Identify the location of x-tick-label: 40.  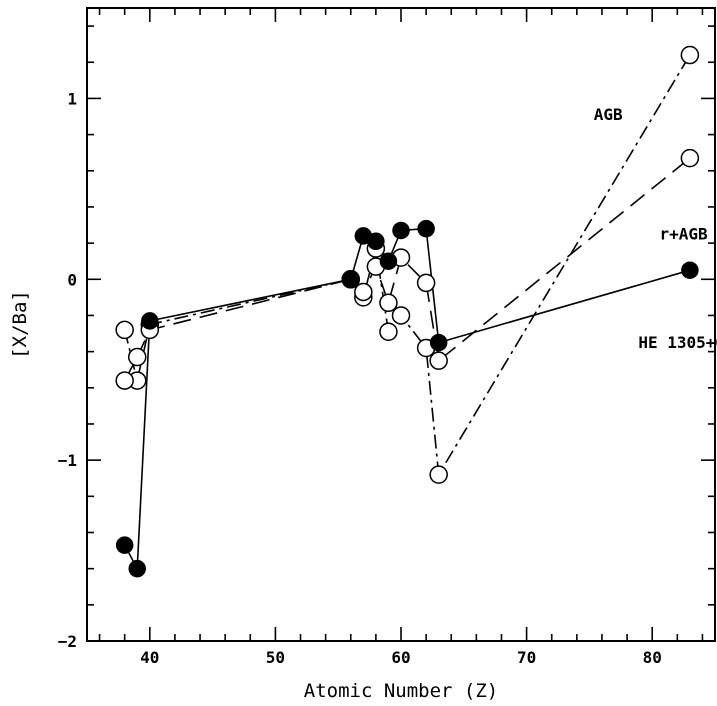
(149, 657).